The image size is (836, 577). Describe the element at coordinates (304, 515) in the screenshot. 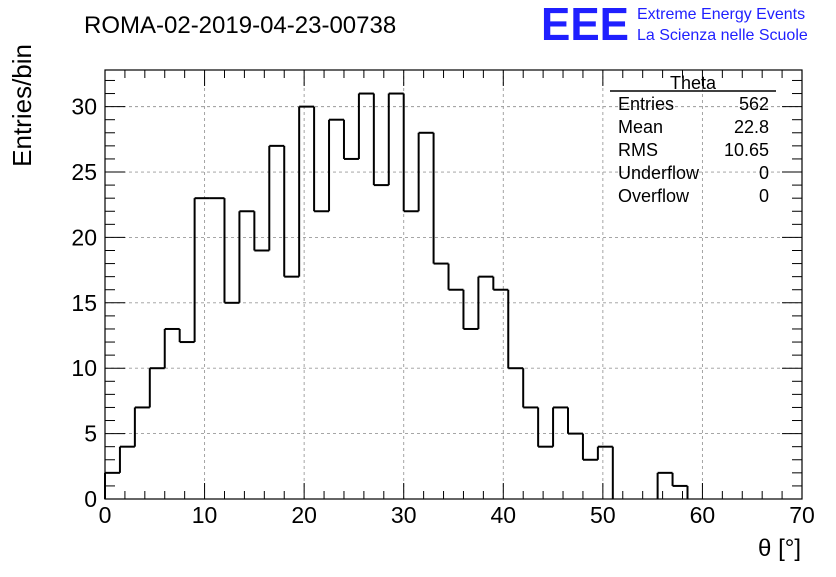

I see `x-tick-label: 20` at that location.